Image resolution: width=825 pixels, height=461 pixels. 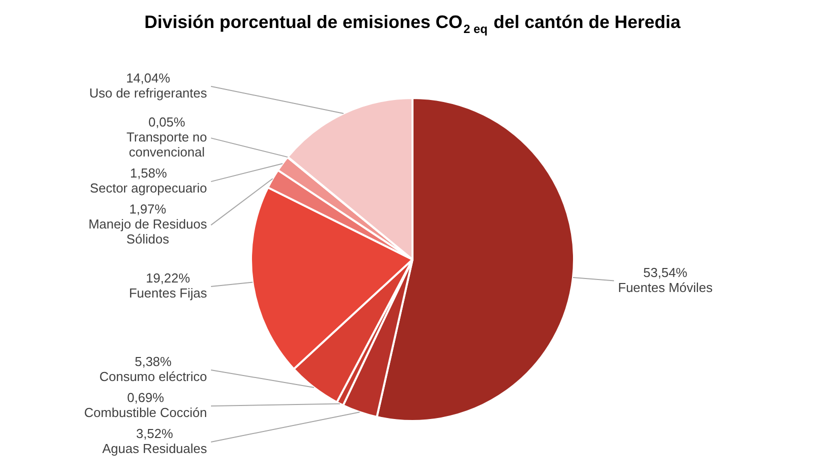 What do you see at coordinates (168, 293) in the screenshot?
I see `slice-label: Fuentes Fijas` at bounding box center [168, 293].